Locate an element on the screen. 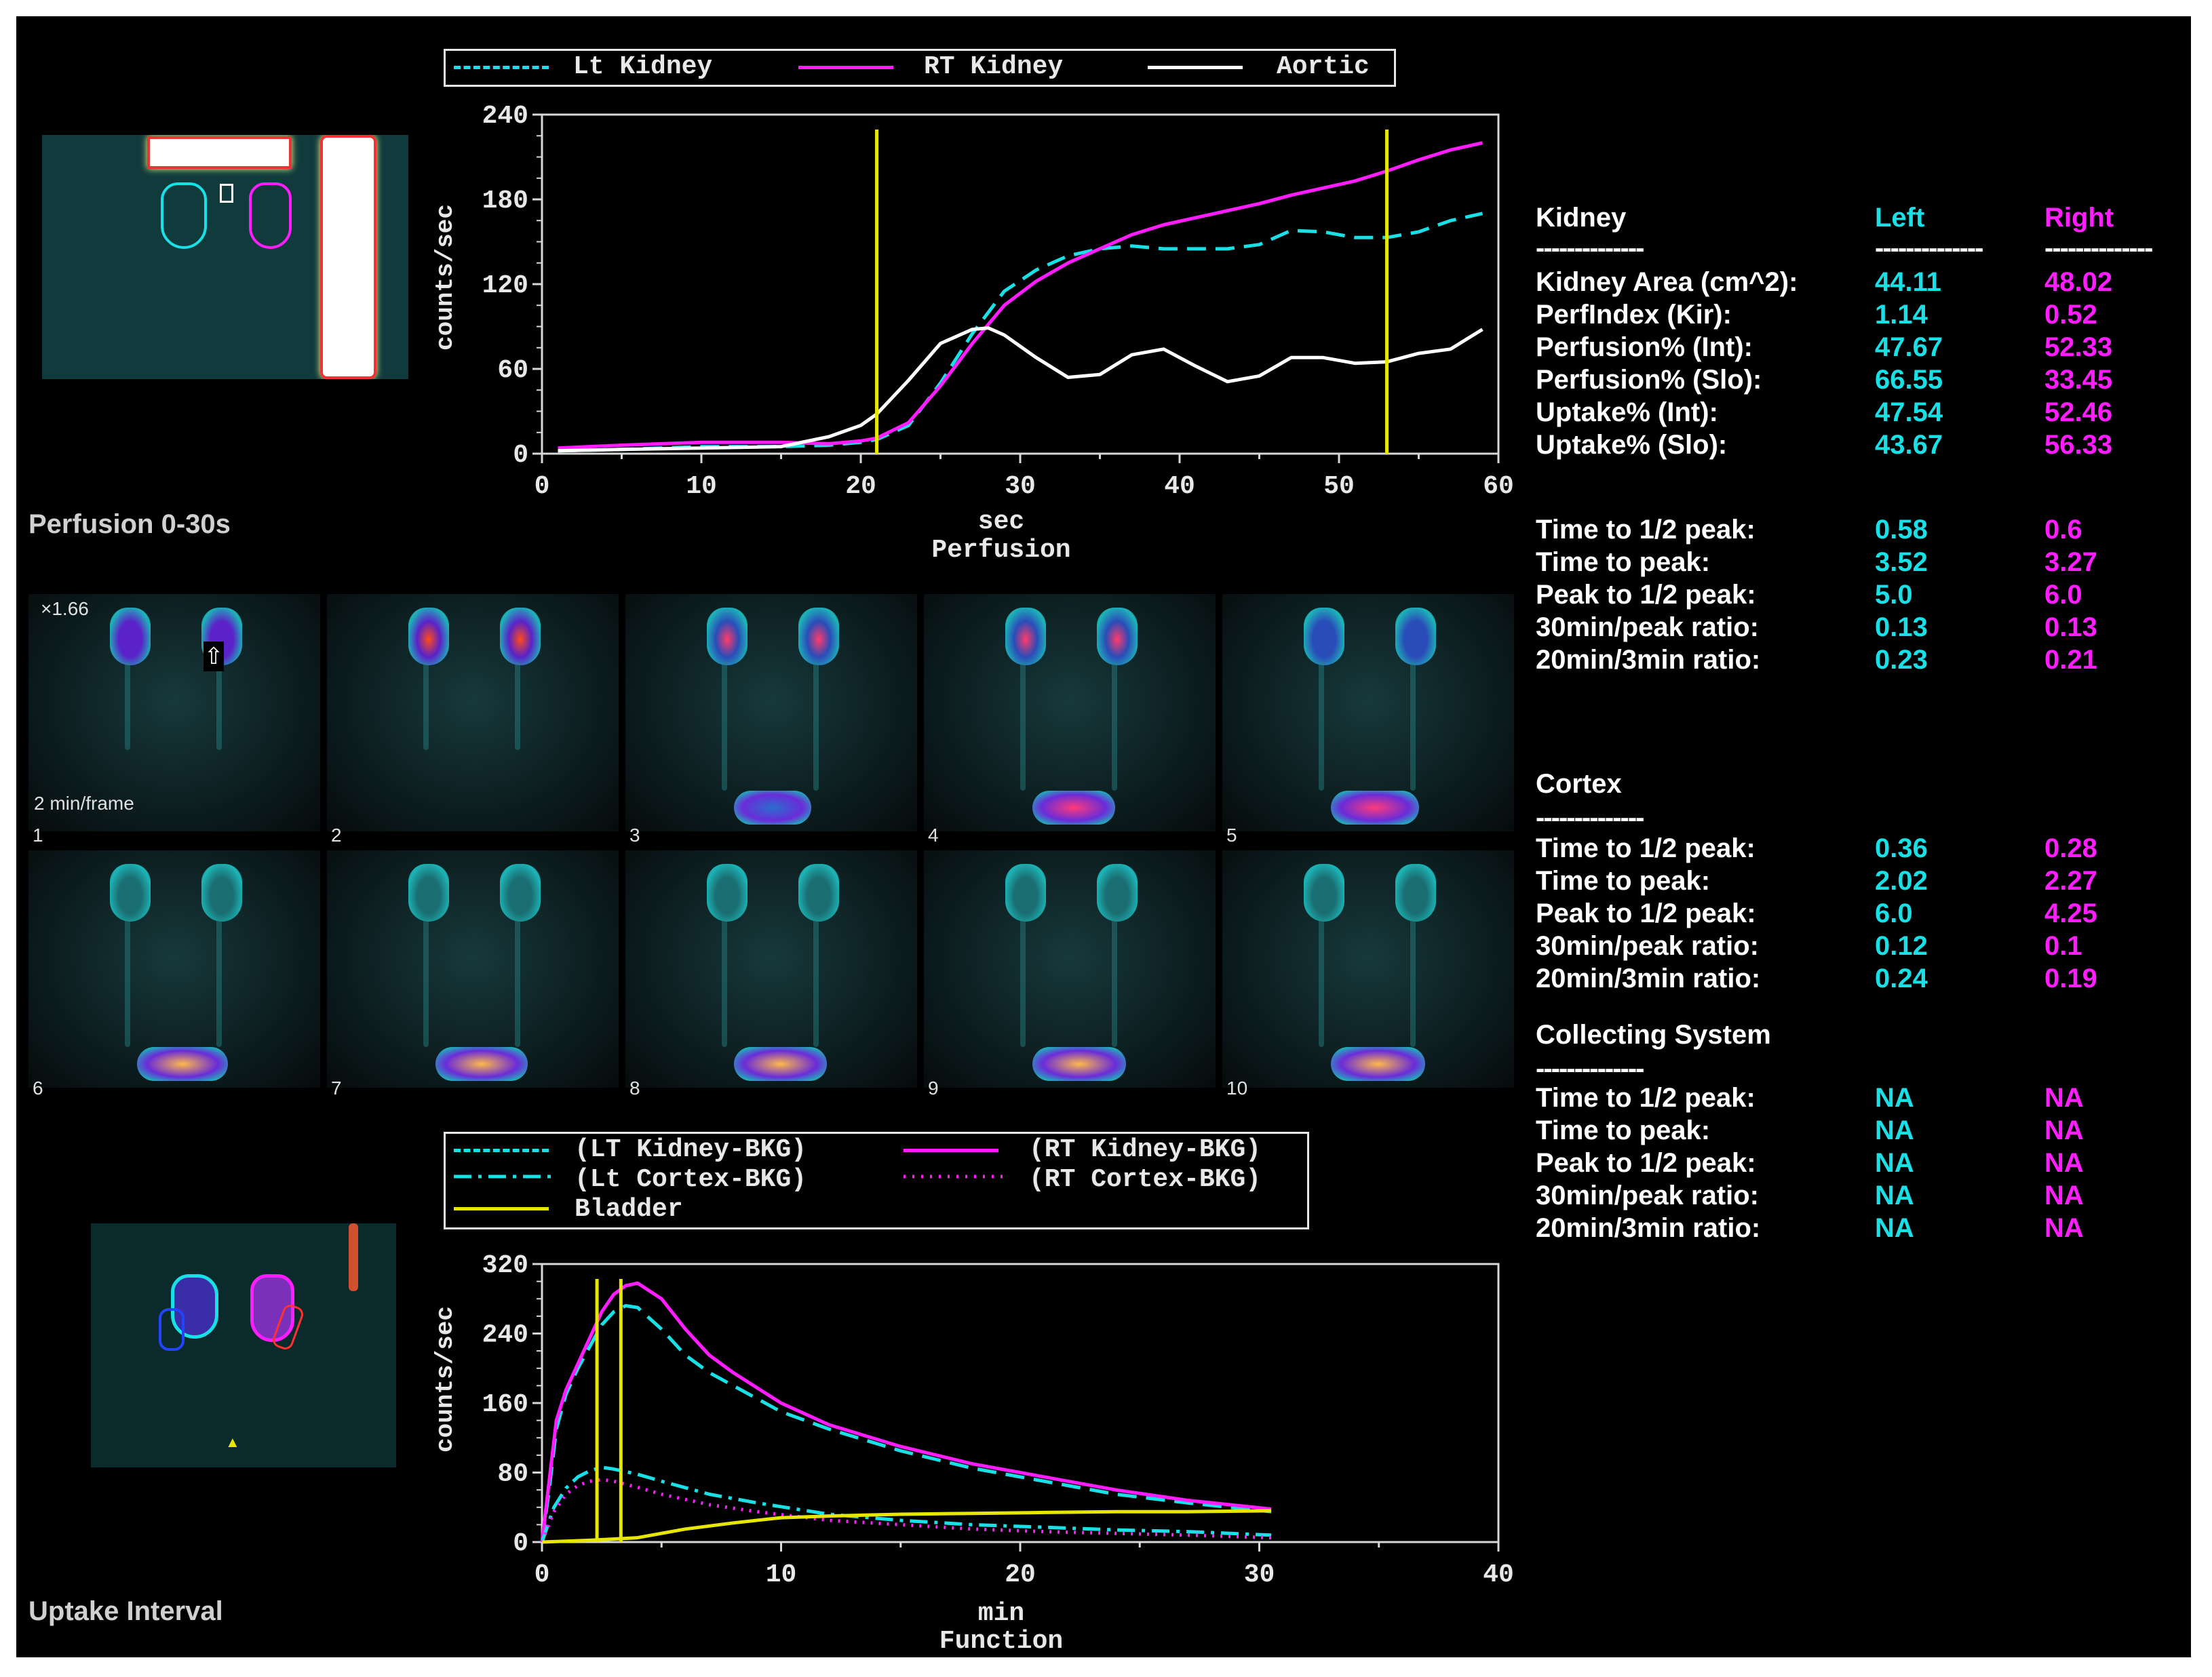 The height and width of the screenshot is (1677, 2212). kidney-timing-row-label: 30min/peak ratio: is located at coordinates (1648, 627).